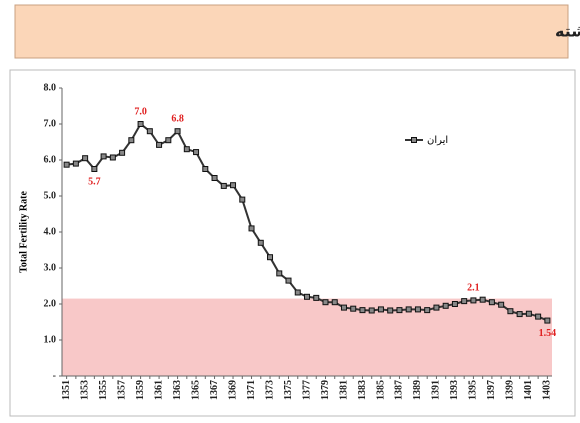 This screenshot has height=423, width=580. What do you see at coordinates (399, 390) in the screenshot?
I see `x-tick-label: 1387` at bounding box center [399, 390].